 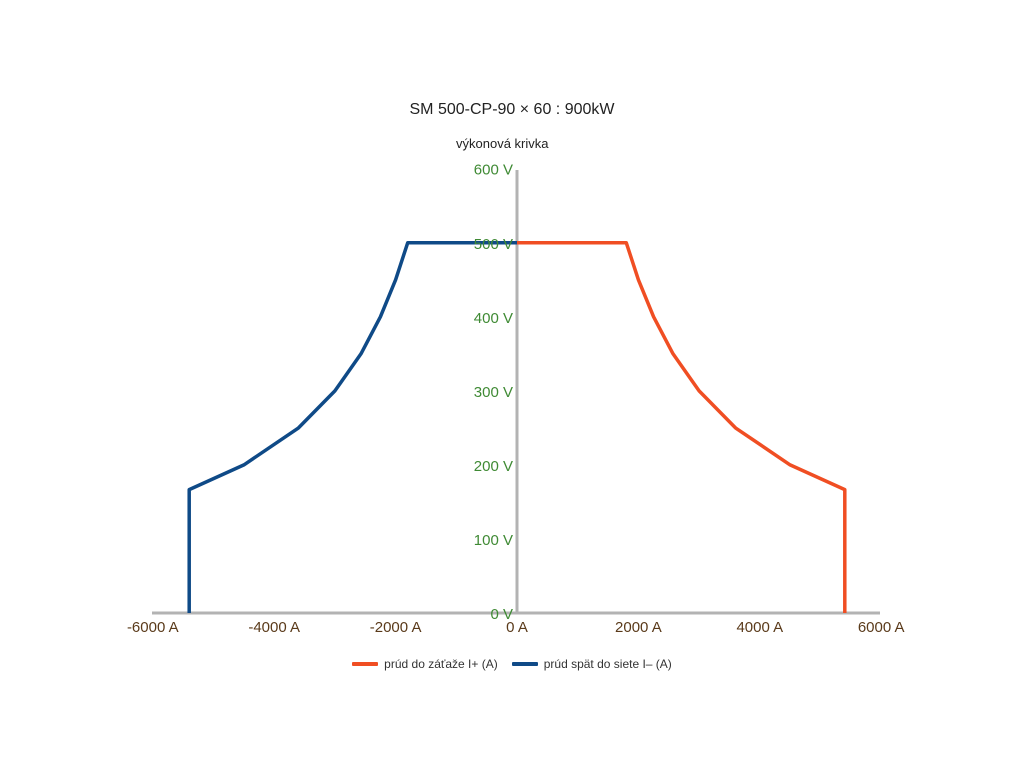 I want to click on x-tick-label: 4000 A, so click(x=759, y=627).